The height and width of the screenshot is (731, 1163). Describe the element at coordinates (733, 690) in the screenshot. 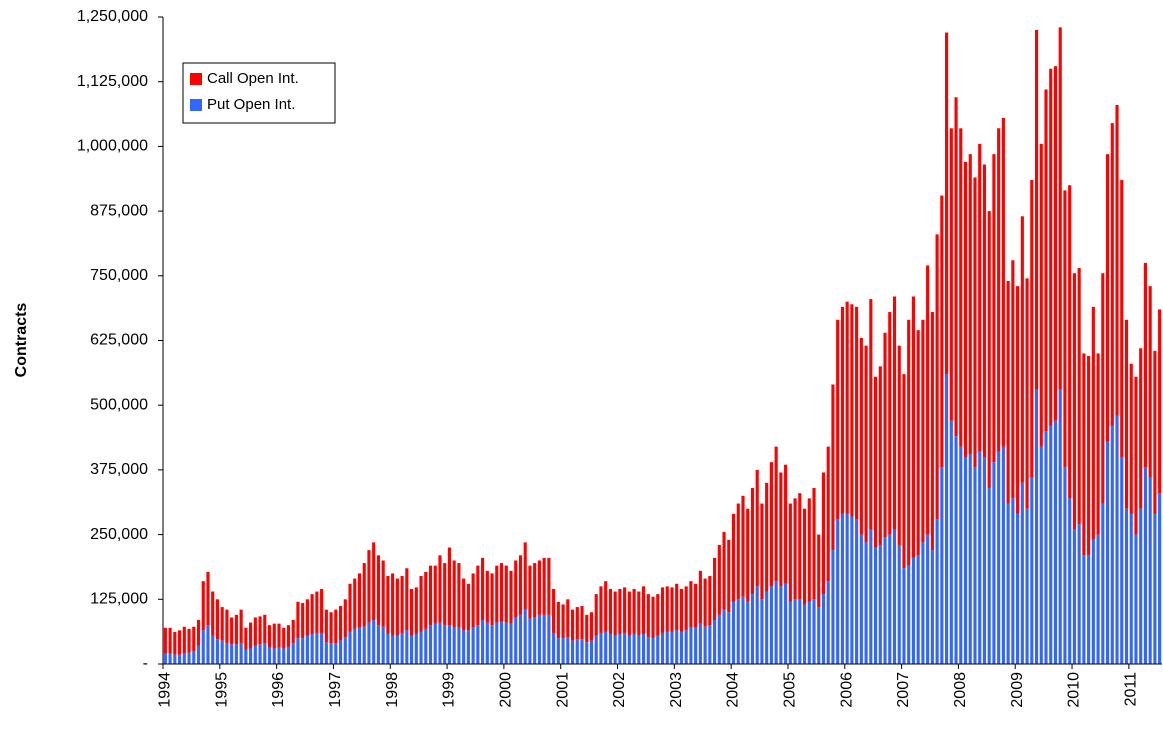

I see `x-tick-label: 2004` at that location.